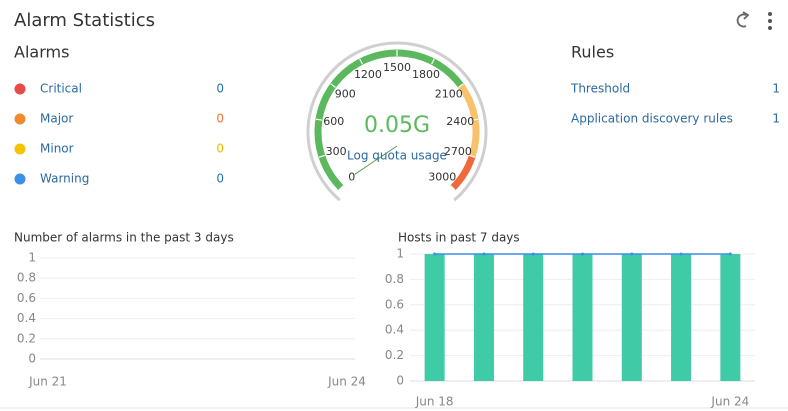  I want to click on gauge-caption: Log quota usage, so click(397, 156).